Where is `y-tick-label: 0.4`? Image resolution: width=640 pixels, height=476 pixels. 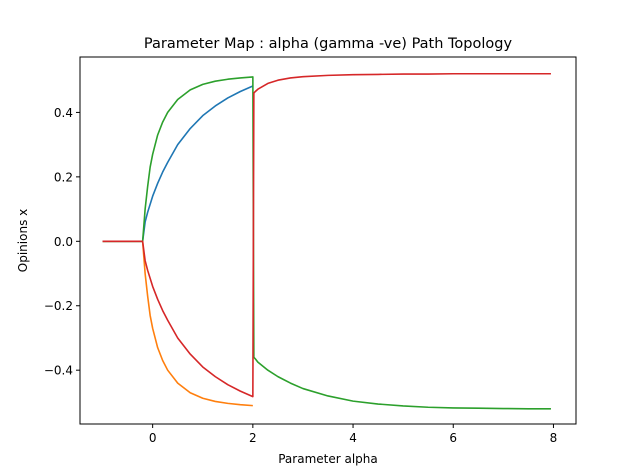 y-tick-label: 0.4 is located at coordinates (63, 113).